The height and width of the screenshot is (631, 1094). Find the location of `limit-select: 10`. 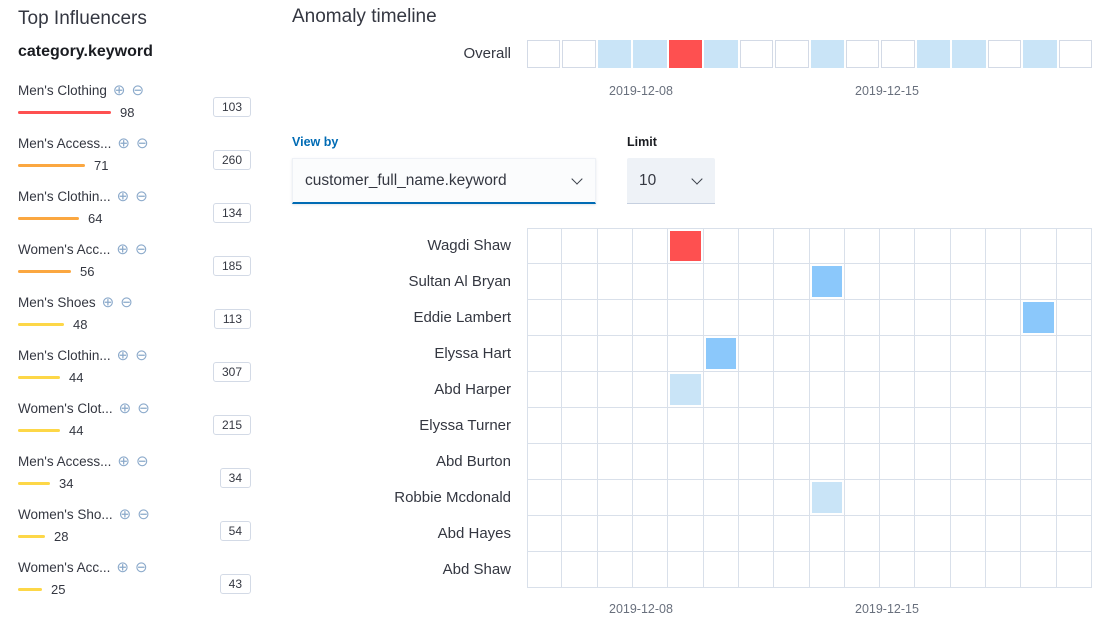

limit-select: 10 is located at coordinates (671, 181).